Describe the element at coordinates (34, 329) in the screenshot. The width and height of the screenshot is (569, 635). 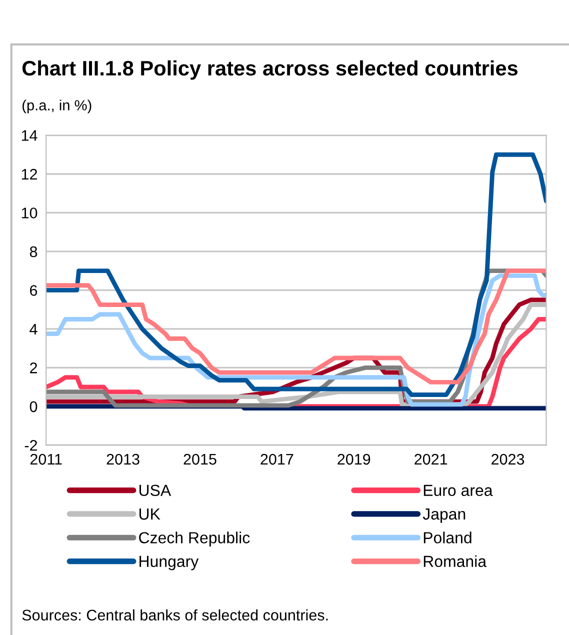
I see `y-tick-label: 4` at that location.